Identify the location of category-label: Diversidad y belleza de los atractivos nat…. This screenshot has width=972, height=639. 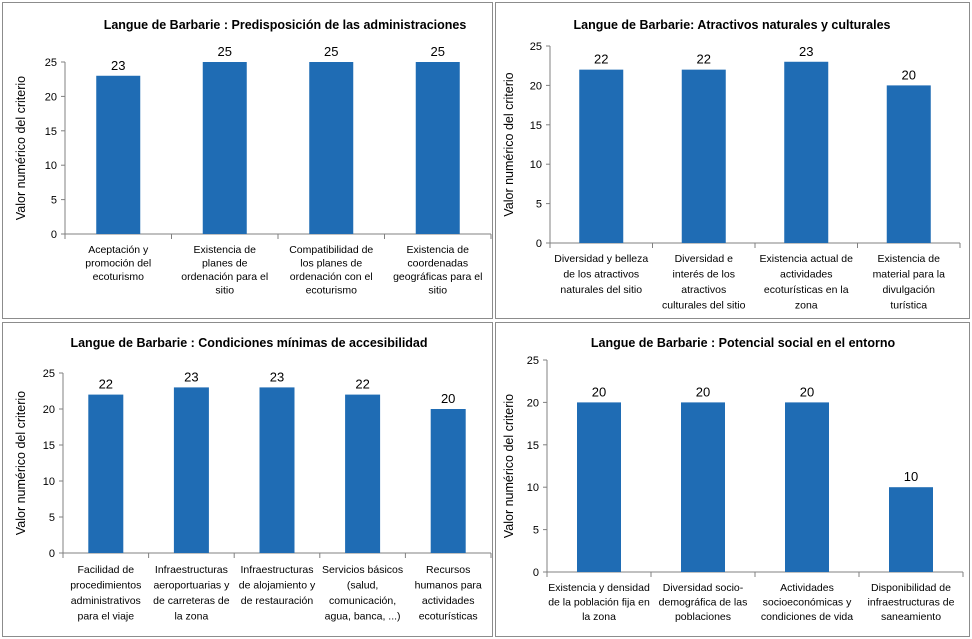
(601, 274).